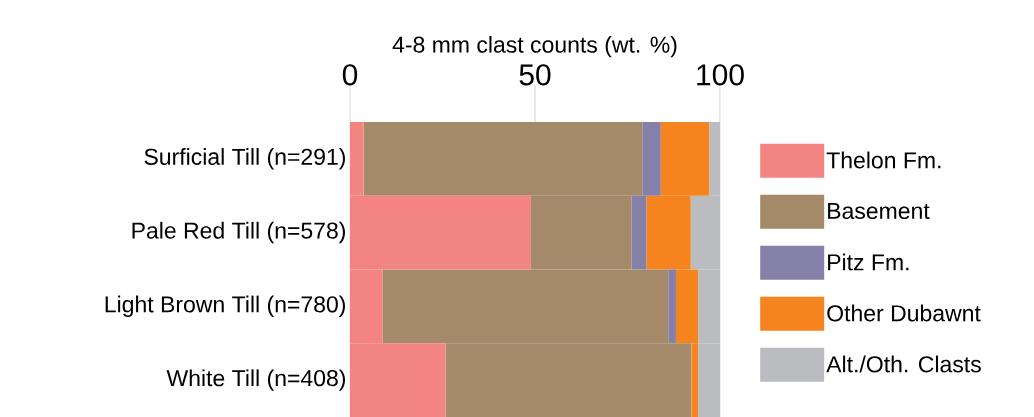 Image resolution: width=1034 pixels, height=417 pixels. I want to click on legend-label: Basement, so click(879, 211).